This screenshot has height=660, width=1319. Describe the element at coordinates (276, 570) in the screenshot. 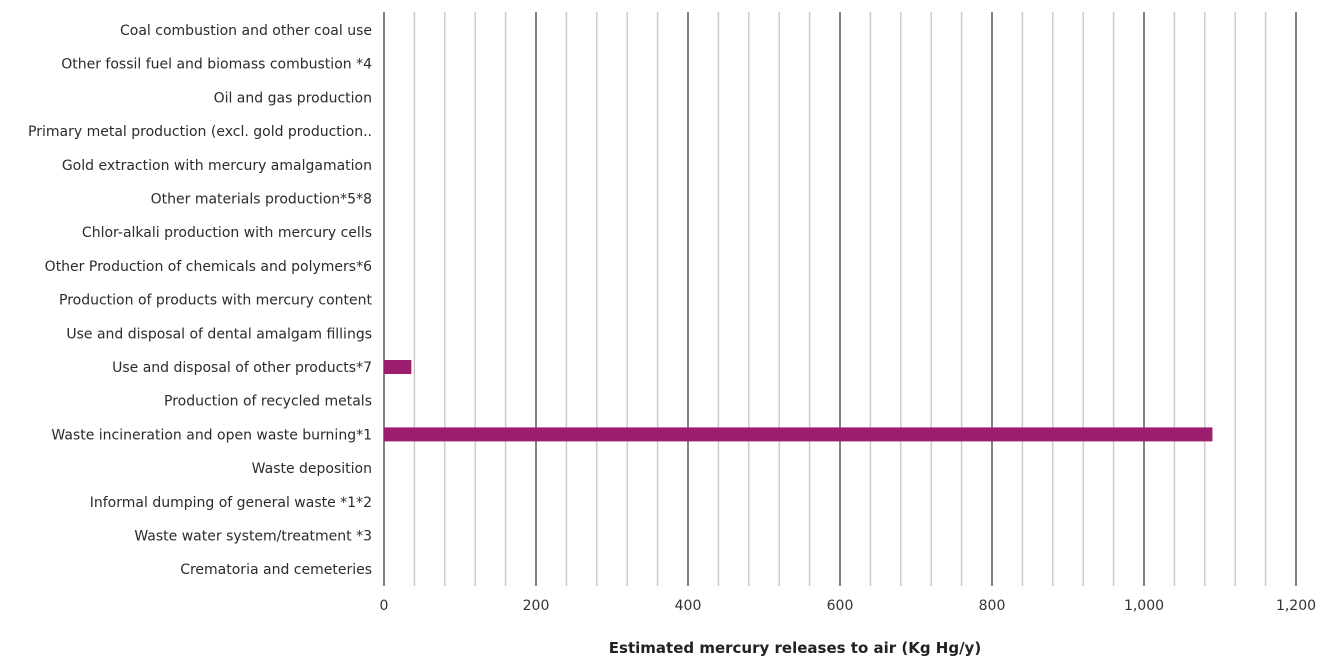

I see `category-label: Crematoria and cemeteries` at that location.